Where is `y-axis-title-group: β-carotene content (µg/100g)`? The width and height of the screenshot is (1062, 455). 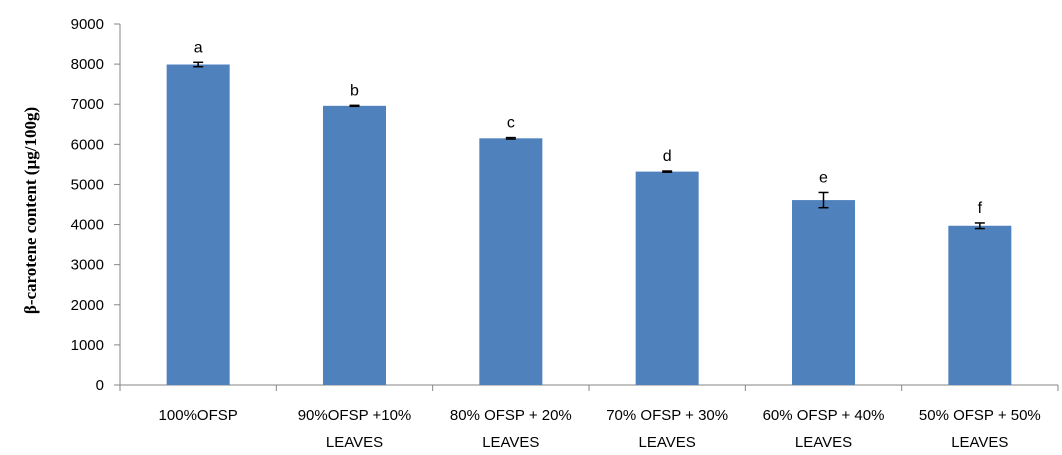
y-axis-title-group: β-carotene content (µg/100g) is located at coordinates (30, 210).